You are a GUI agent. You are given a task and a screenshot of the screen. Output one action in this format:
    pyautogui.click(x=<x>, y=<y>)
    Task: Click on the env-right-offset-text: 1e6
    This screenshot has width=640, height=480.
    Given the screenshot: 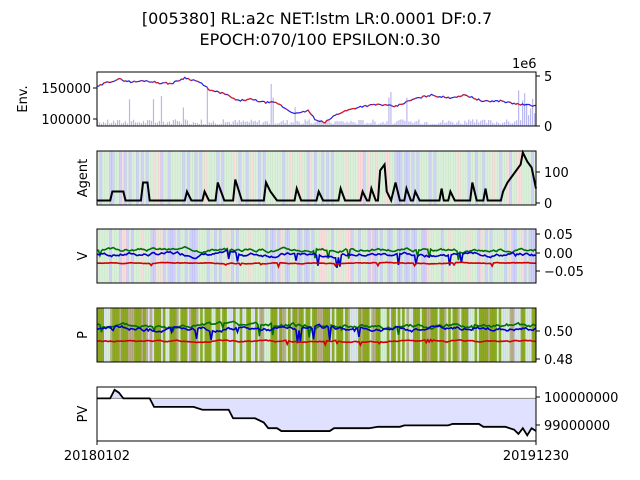 What is the action you would take?
    pyautogui.click(x=524, y=64)
    